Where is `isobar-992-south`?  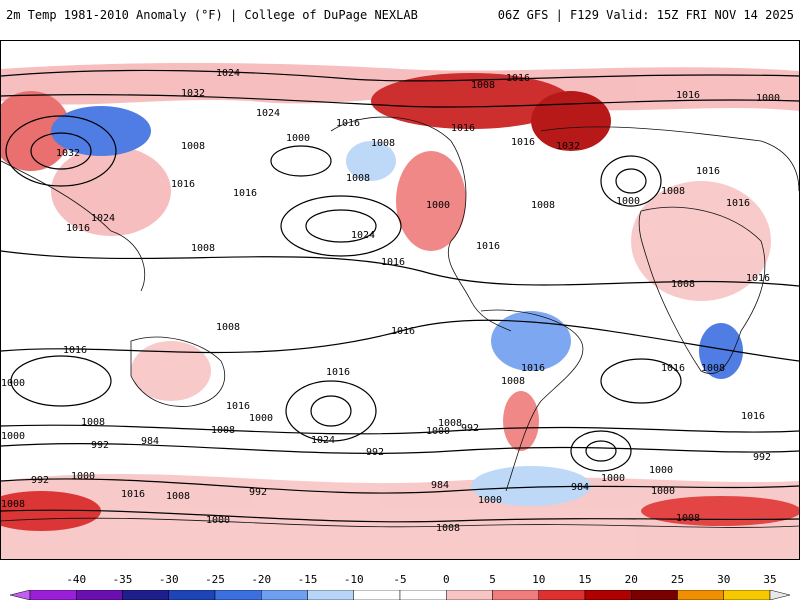 isobar-992-south is located at coordinates (400, 448).